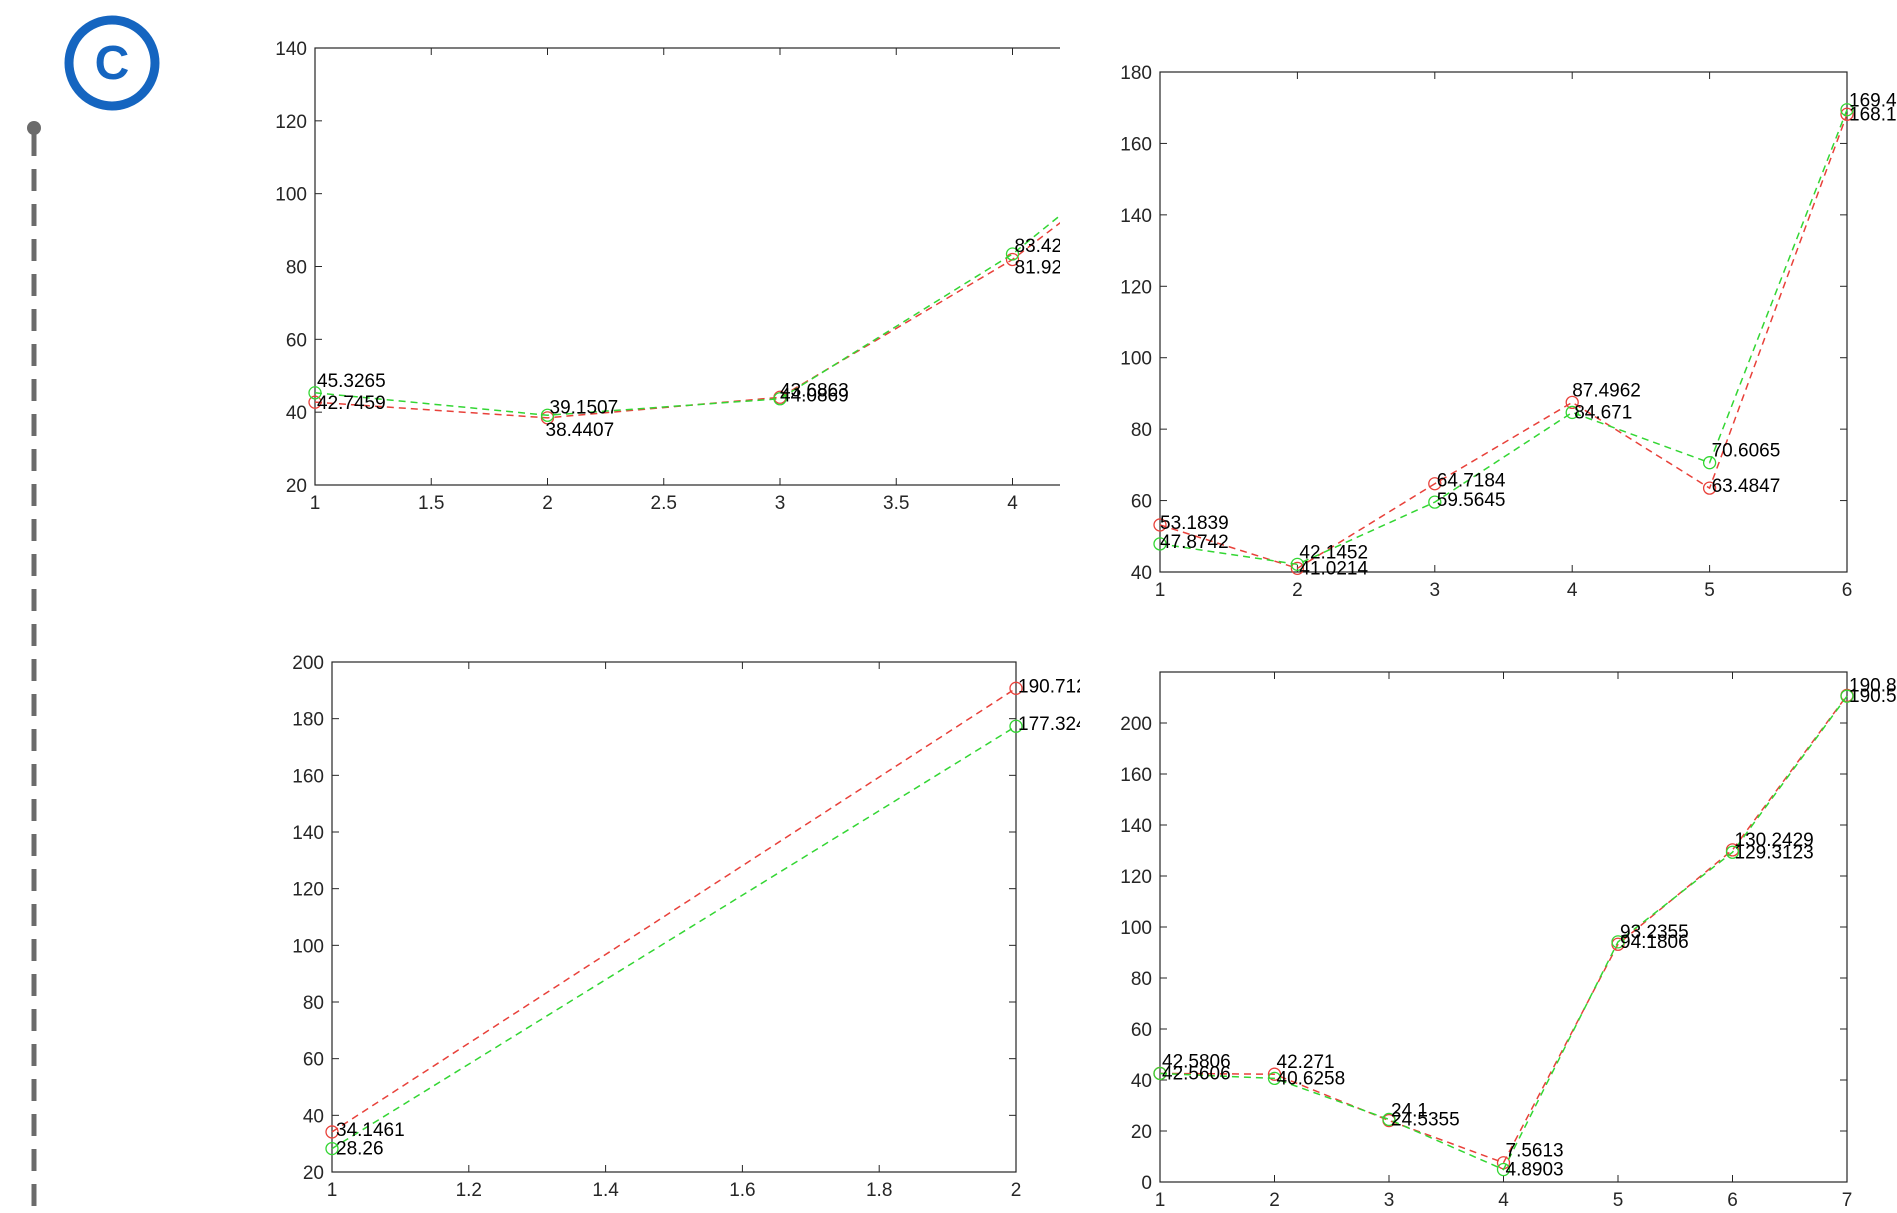  Describe the element at coordinates (351, 381) in the screenshot. I see `data-label: 45.3265` at that location.